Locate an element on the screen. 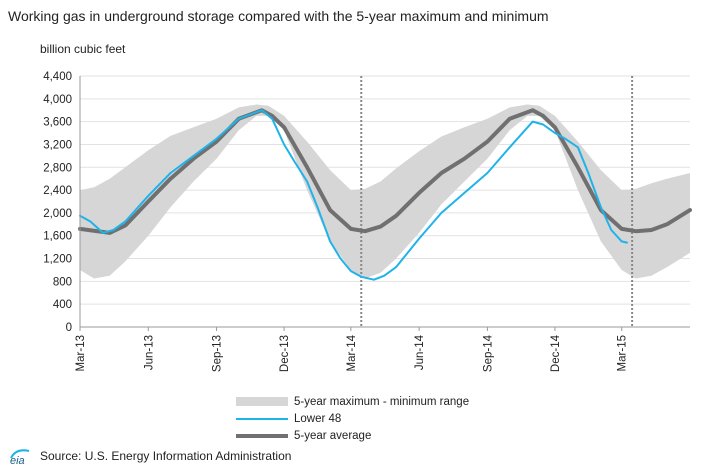 The image size is (720, 469). legend-item-lower48: Lower 48 is located at coordinates (352, 418).